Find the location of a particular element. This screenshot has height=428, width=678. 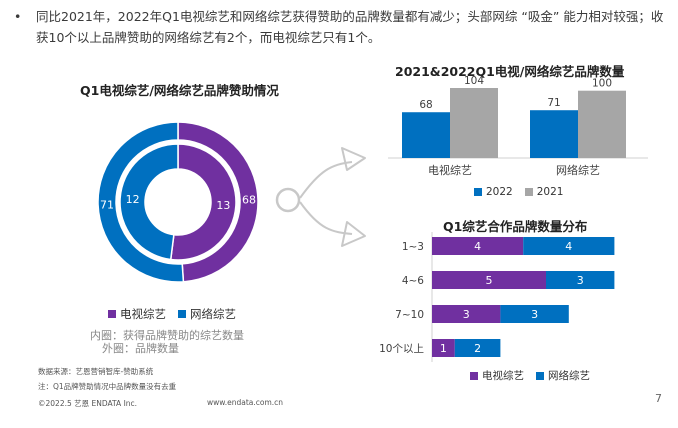

legend-item-2022: 2022 is located at coordinates (493, 192).